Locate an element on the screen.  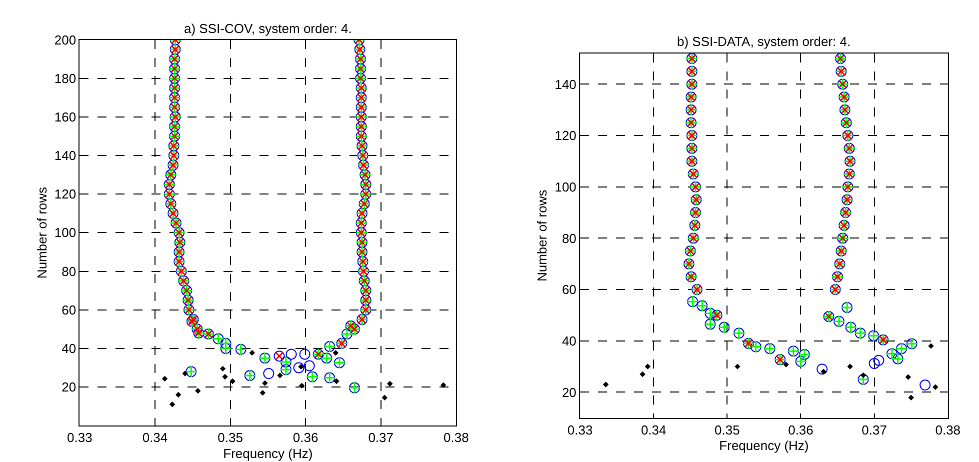
chart-title: a) SSI-COV, system order: 4. is located at coordinates (268, 28).